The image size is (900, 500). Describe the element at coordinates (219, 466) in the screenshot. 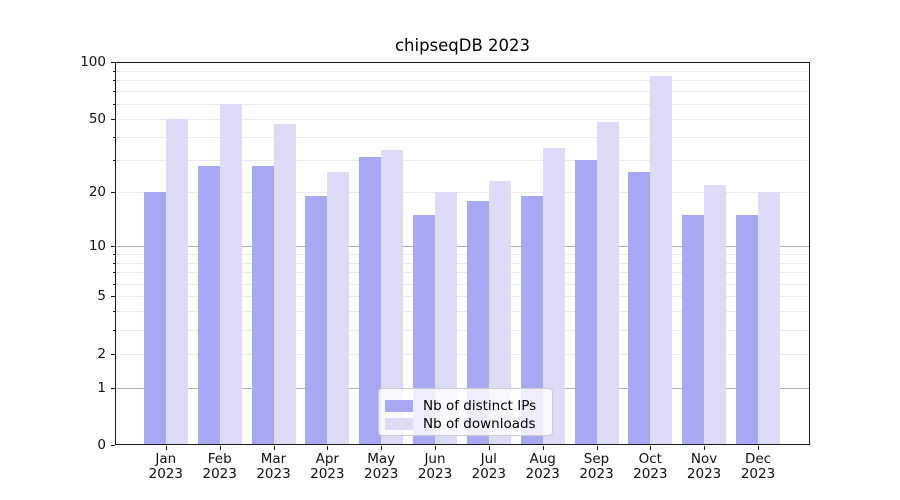

I see `x-tick-label-feb: Feb 2023` at that location.